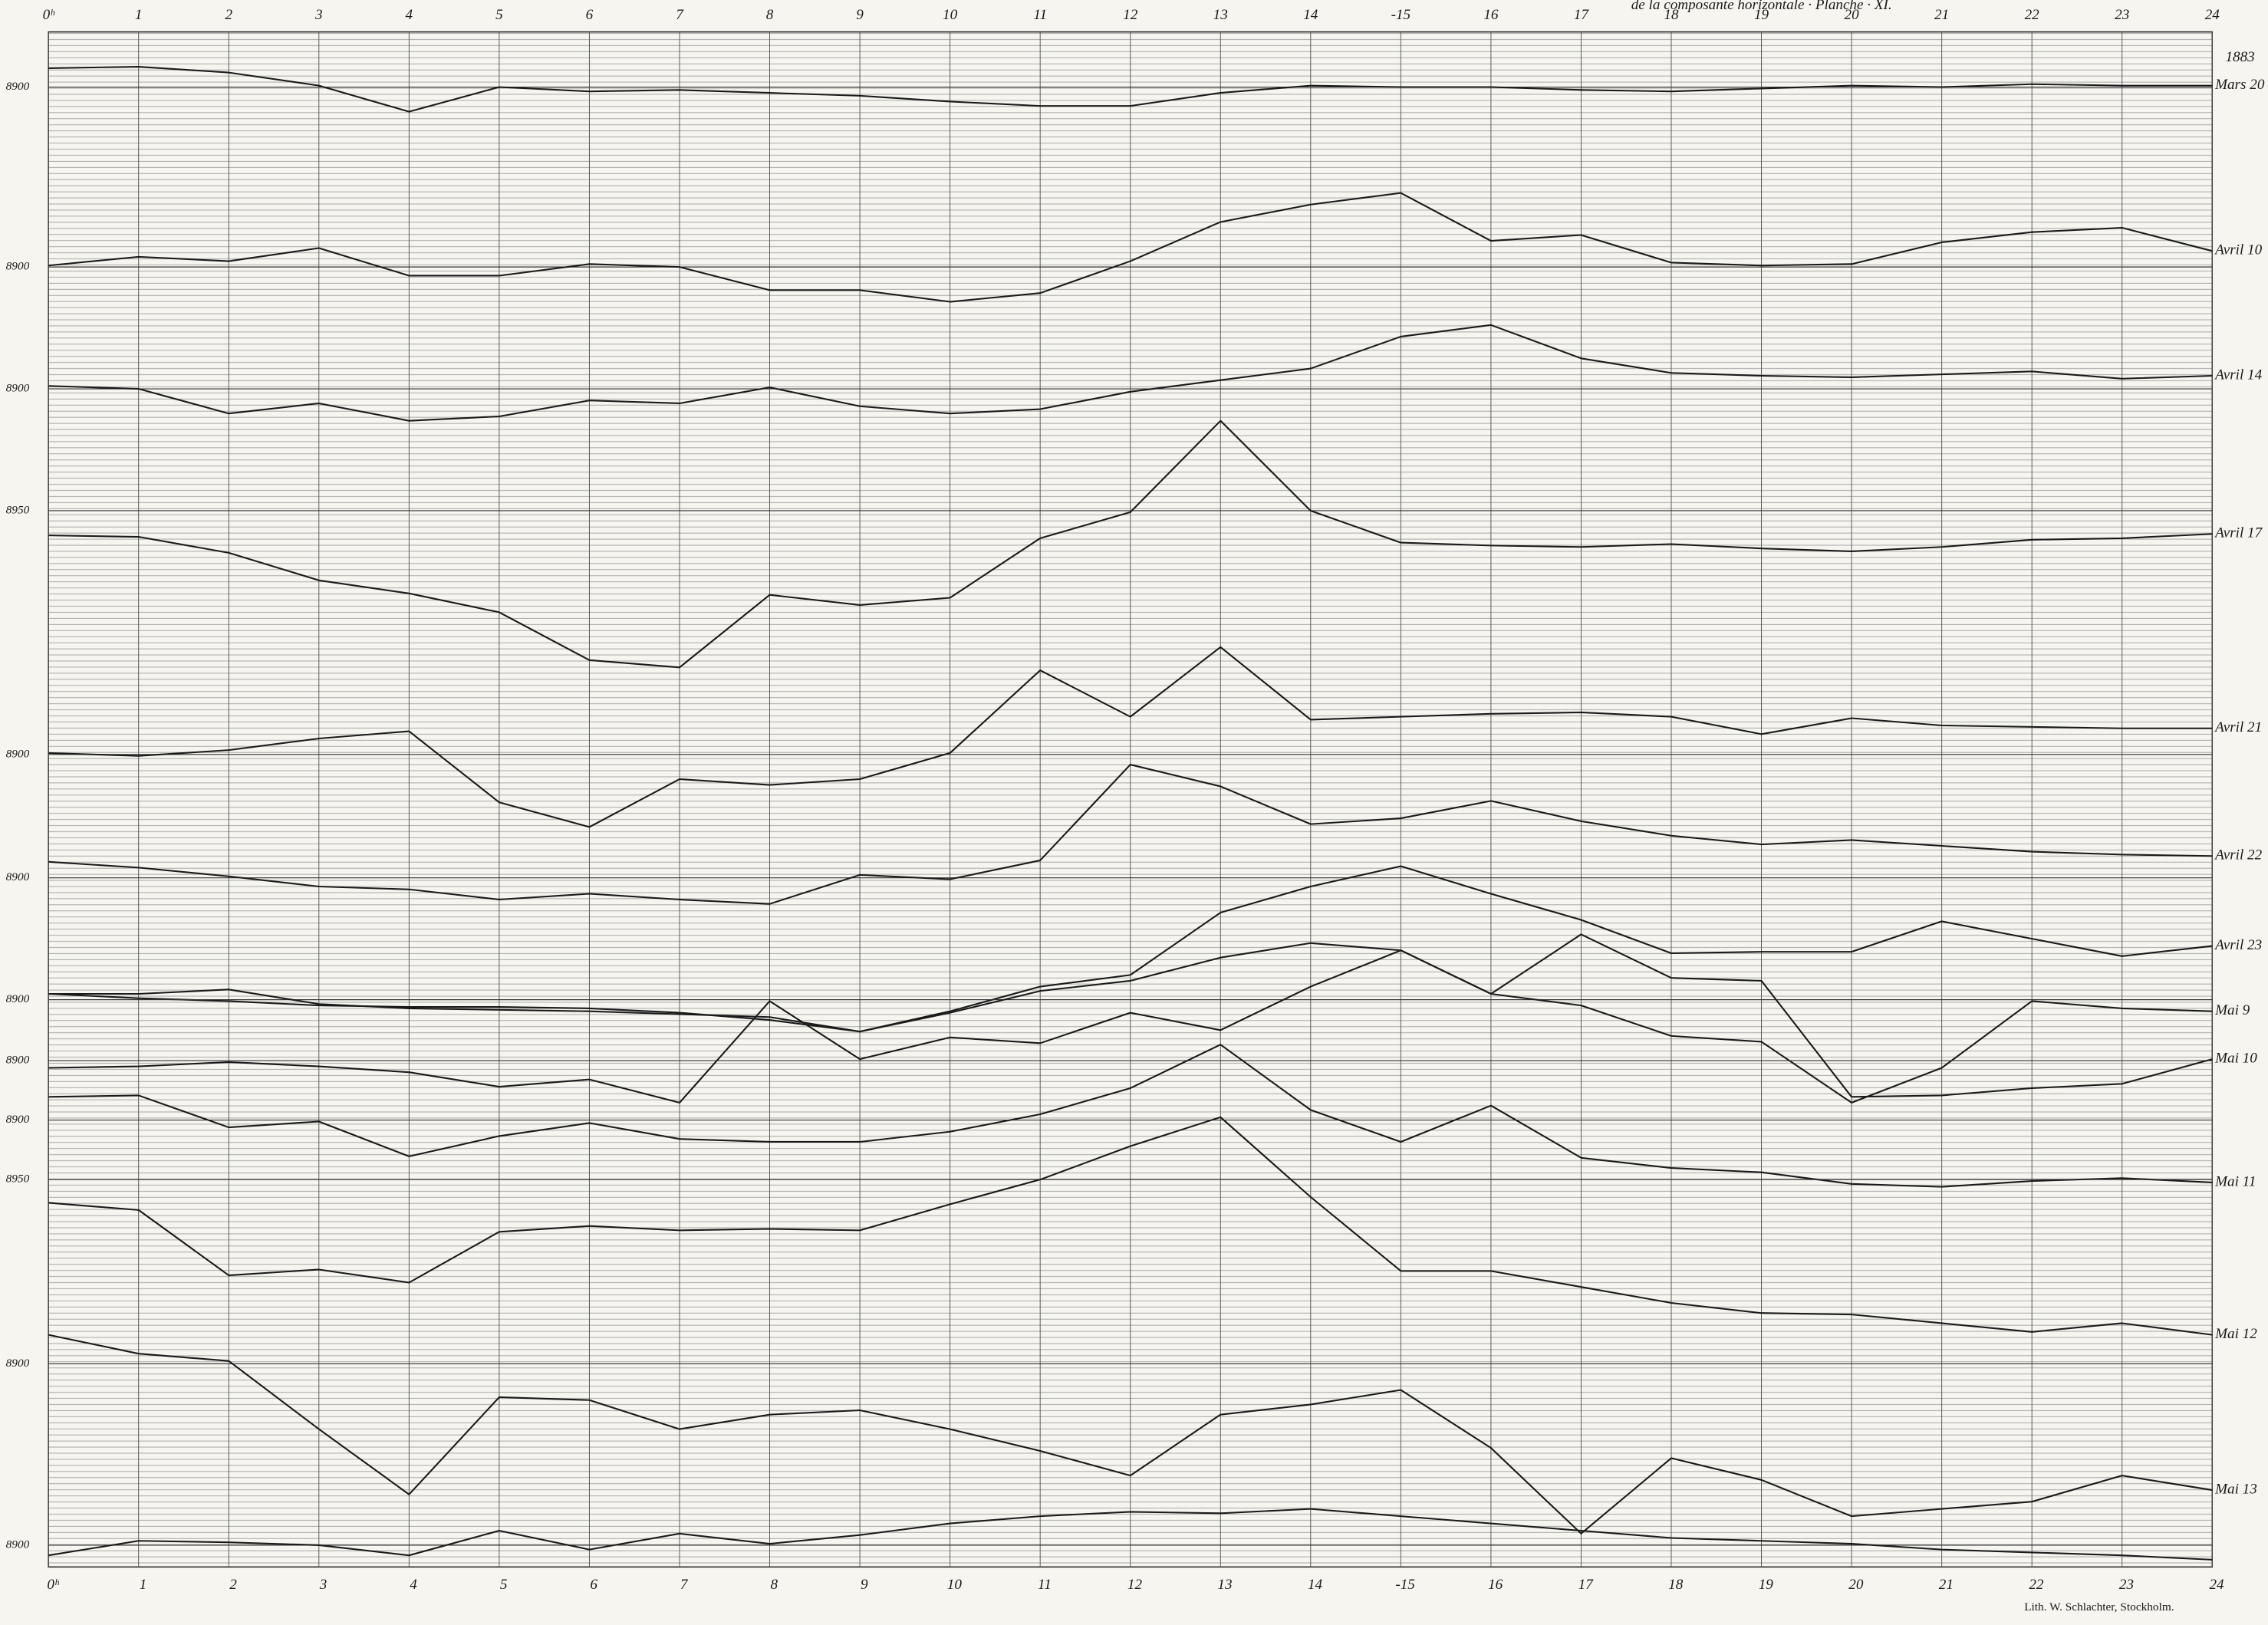 The height and width of the screenshot is (1625, 2268). What do you see at coordinates (2122, 15) in the screenshot?
I see `hour-label-top: 23` at bounding box center [2122, 15].